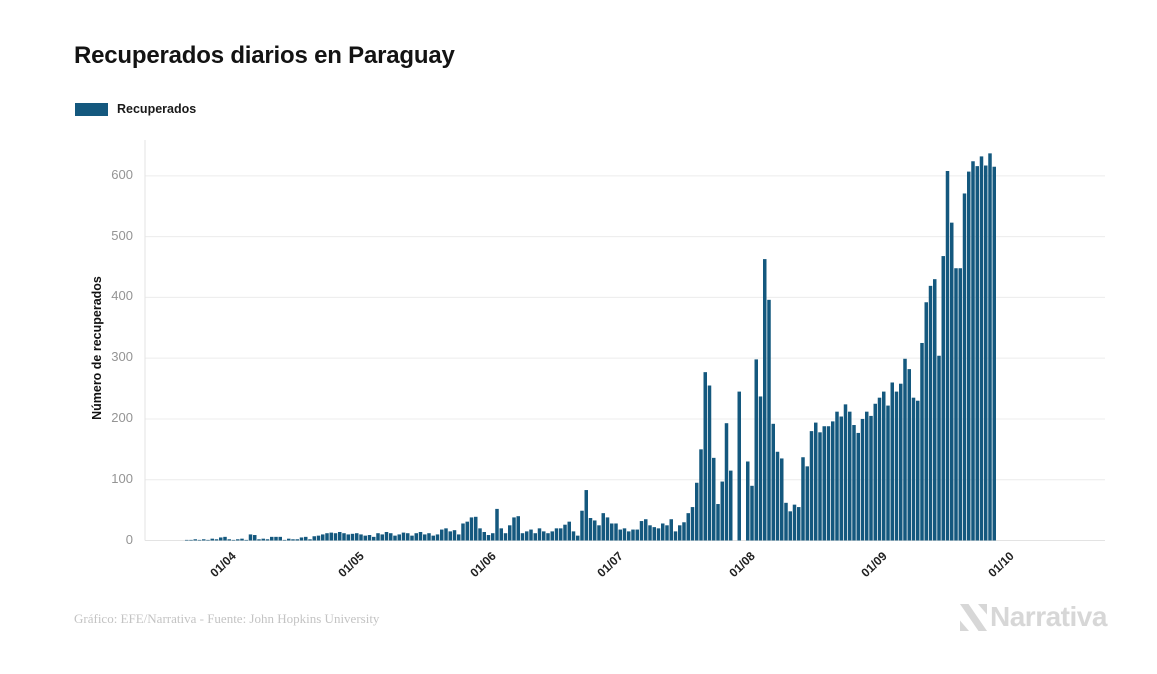 This screenshot has width=1157, height=674. Describe the element at coordinates (129, 539) in the screenshot. I see `y-tick-label: 0` at that location.